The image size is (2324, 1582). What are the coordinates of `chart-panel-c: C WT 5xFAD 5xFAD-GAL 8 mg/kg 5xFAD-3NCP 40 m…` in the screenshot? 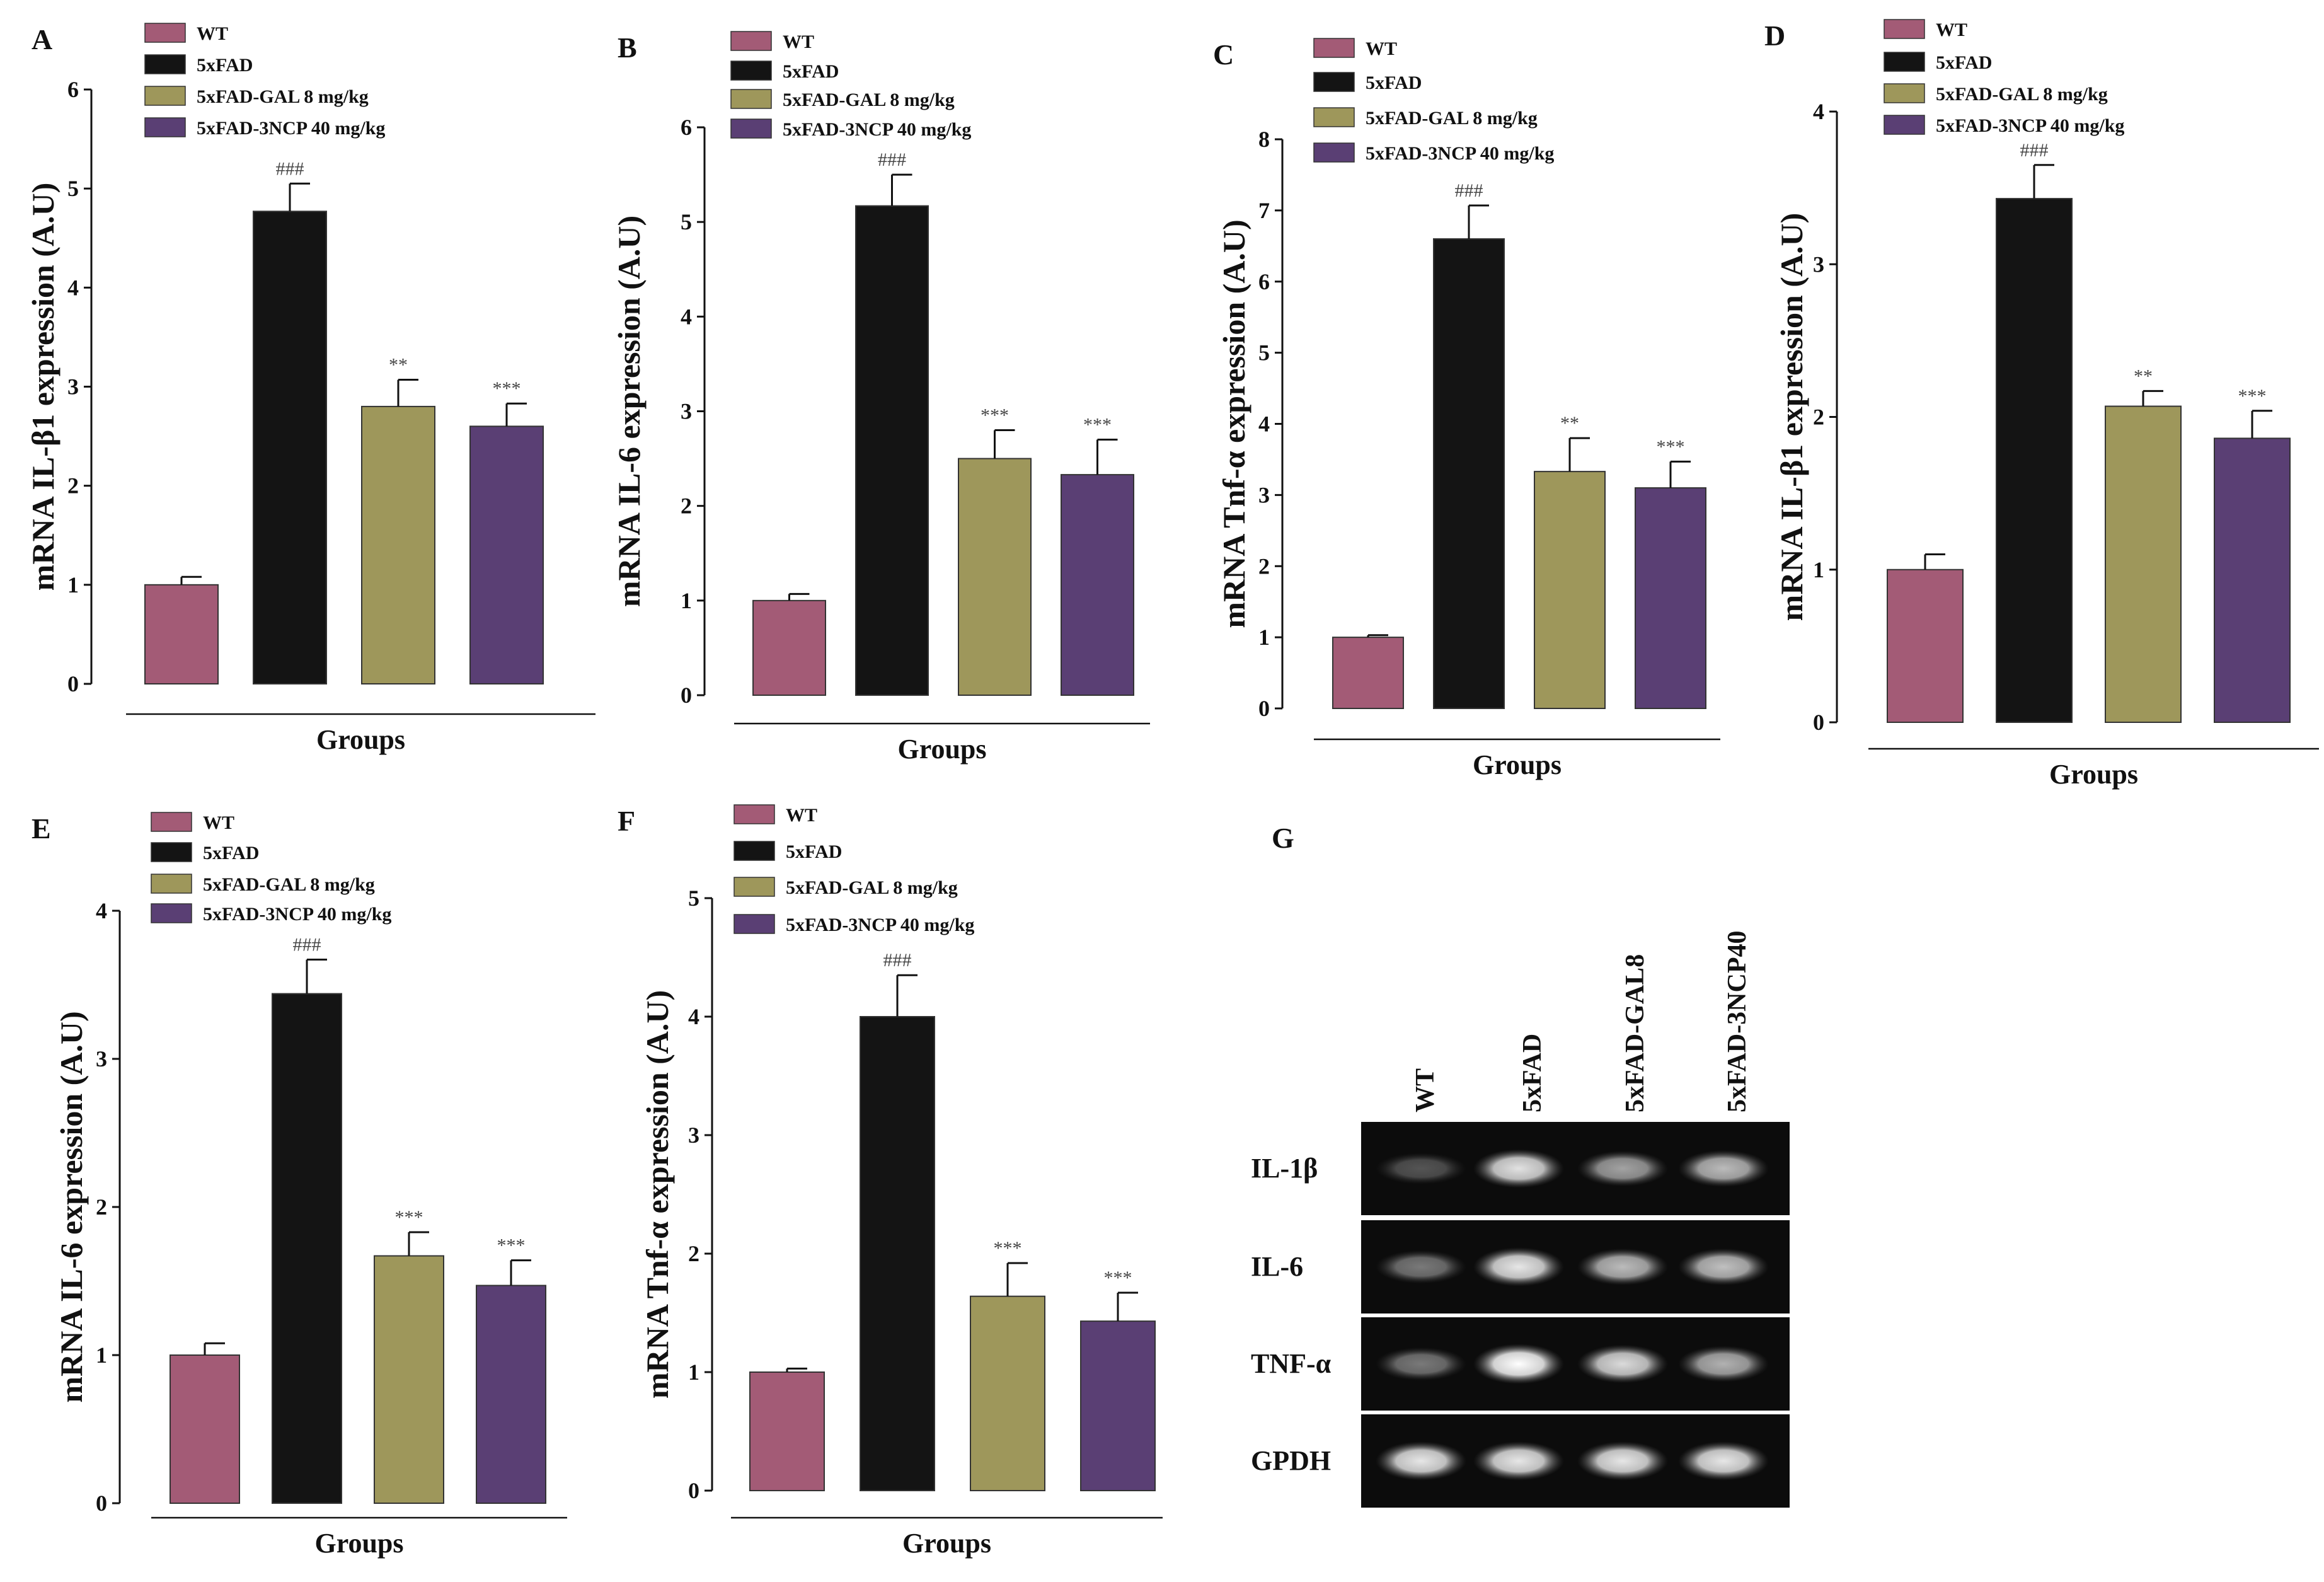 It's located at (1466, 409).